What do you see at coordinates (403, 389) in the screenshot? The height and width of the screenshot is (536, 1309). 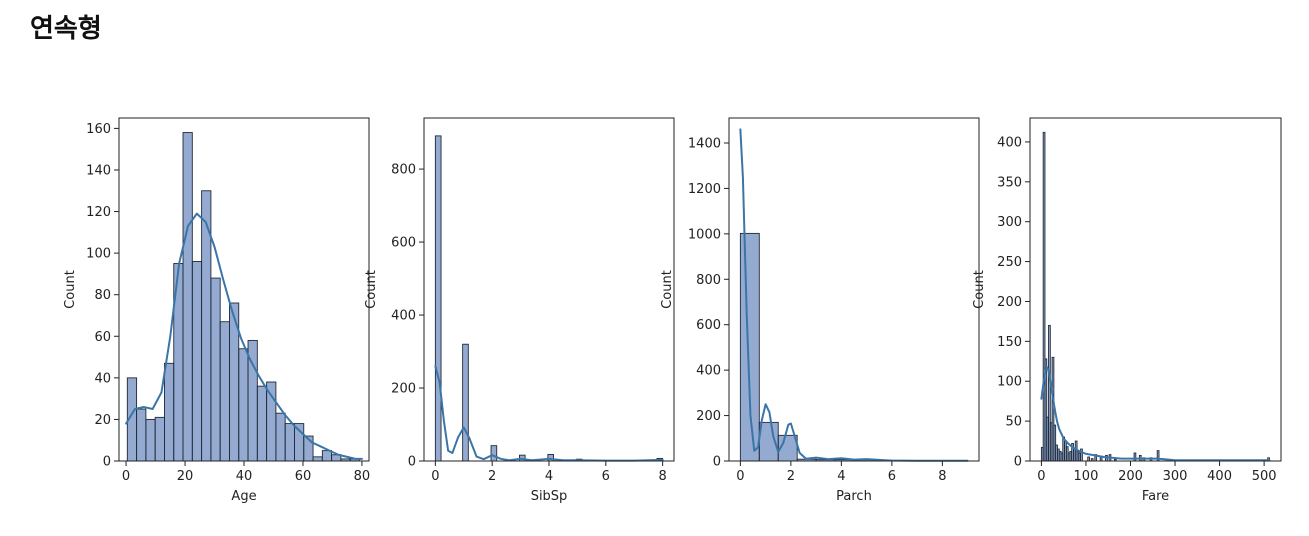 I see `sibsp-ytick-label-200: 200` at bounding box center [403, 389].